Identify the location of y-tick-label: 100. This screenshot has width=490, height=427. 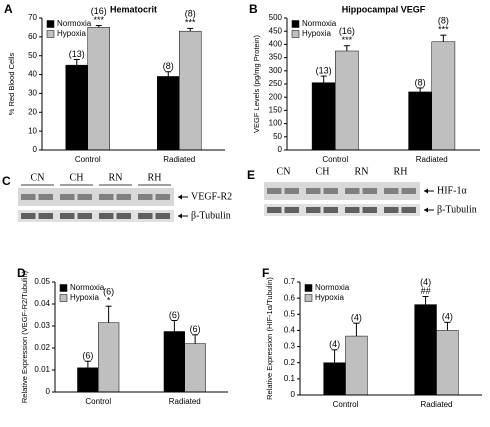
(276, 123).